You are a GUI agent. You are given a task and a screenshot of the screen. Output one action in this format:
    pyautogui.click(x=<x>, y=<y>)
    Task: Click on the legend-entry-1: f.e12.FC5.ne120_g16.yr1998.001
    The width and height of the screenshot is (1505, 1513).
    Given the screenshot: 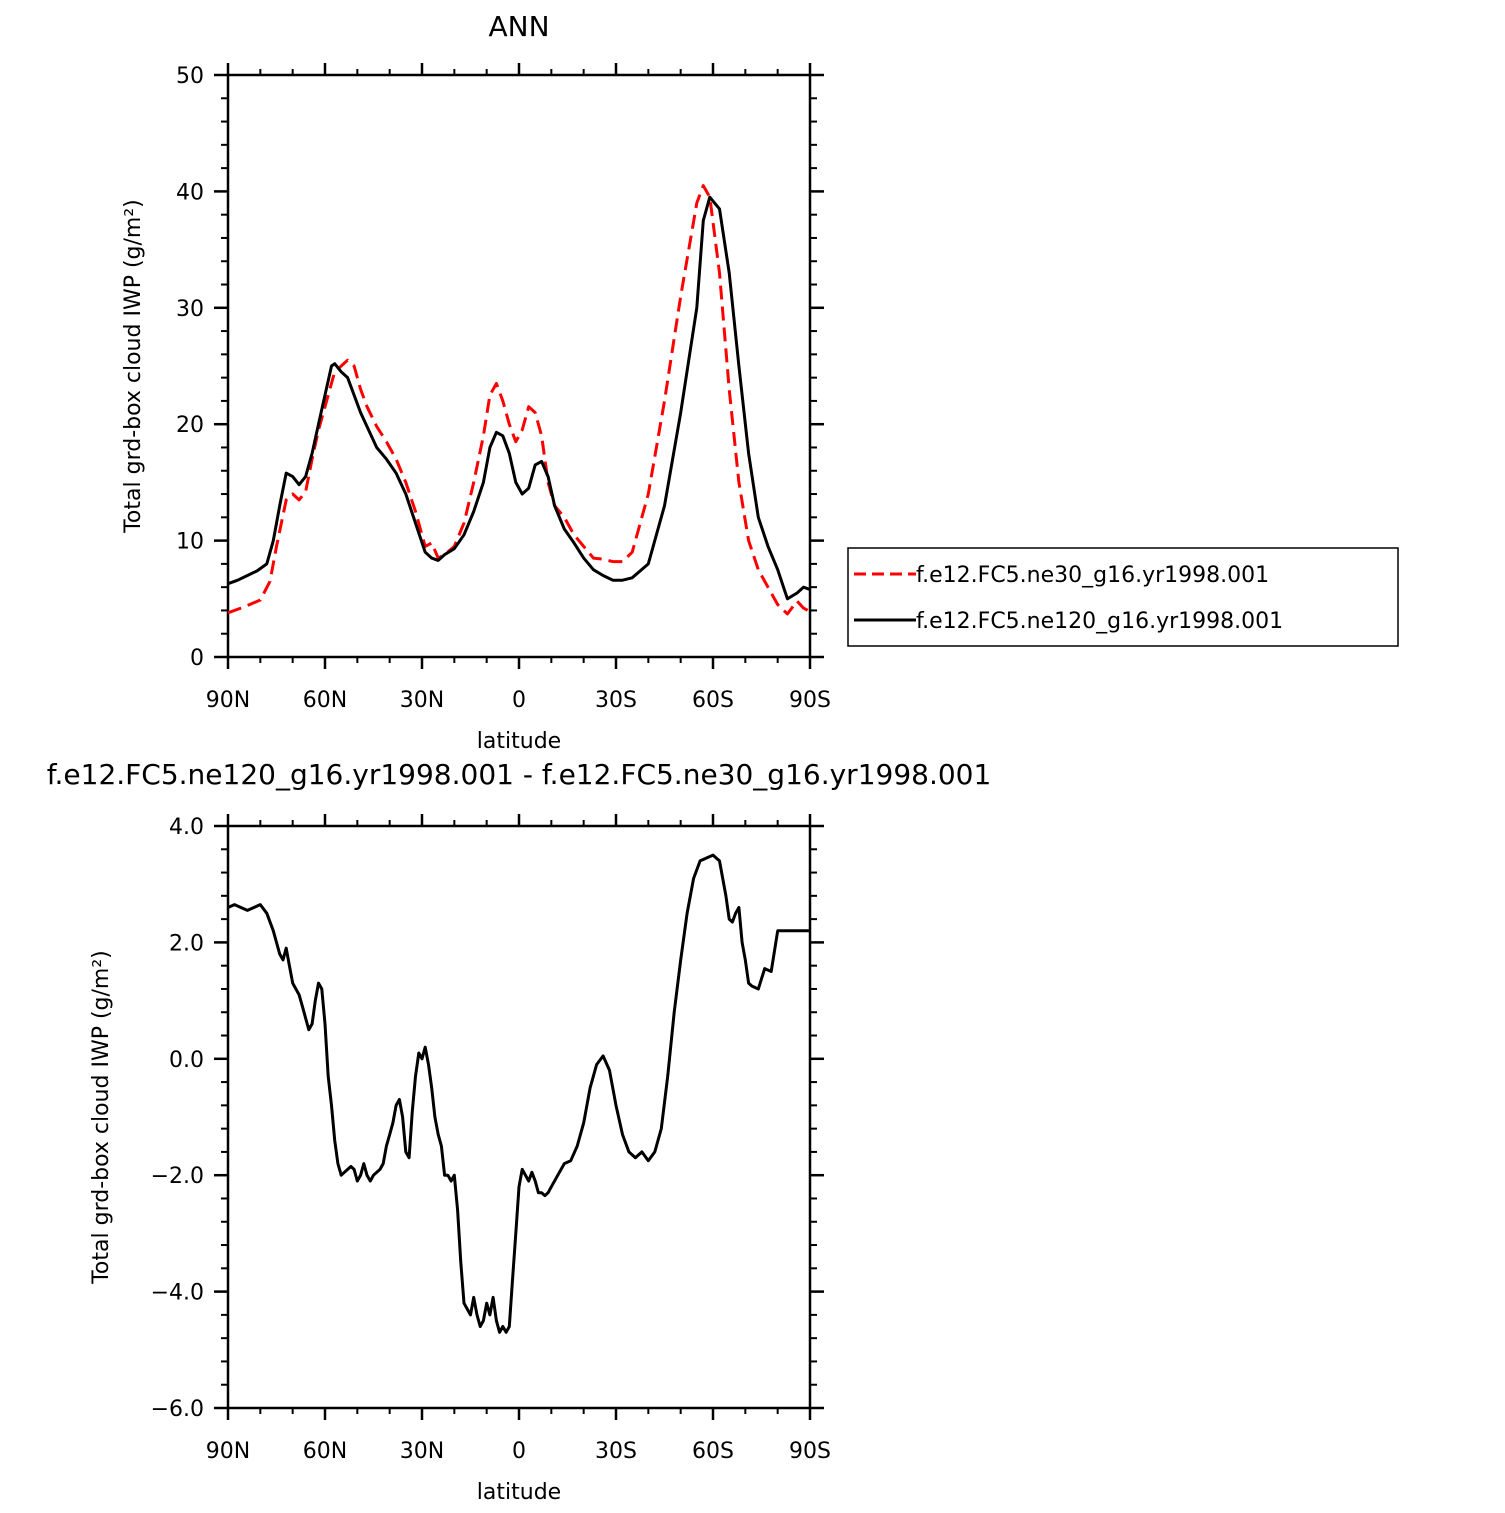 What is the action you would take?
    pyautogui.click(x=1099, y=621)
    